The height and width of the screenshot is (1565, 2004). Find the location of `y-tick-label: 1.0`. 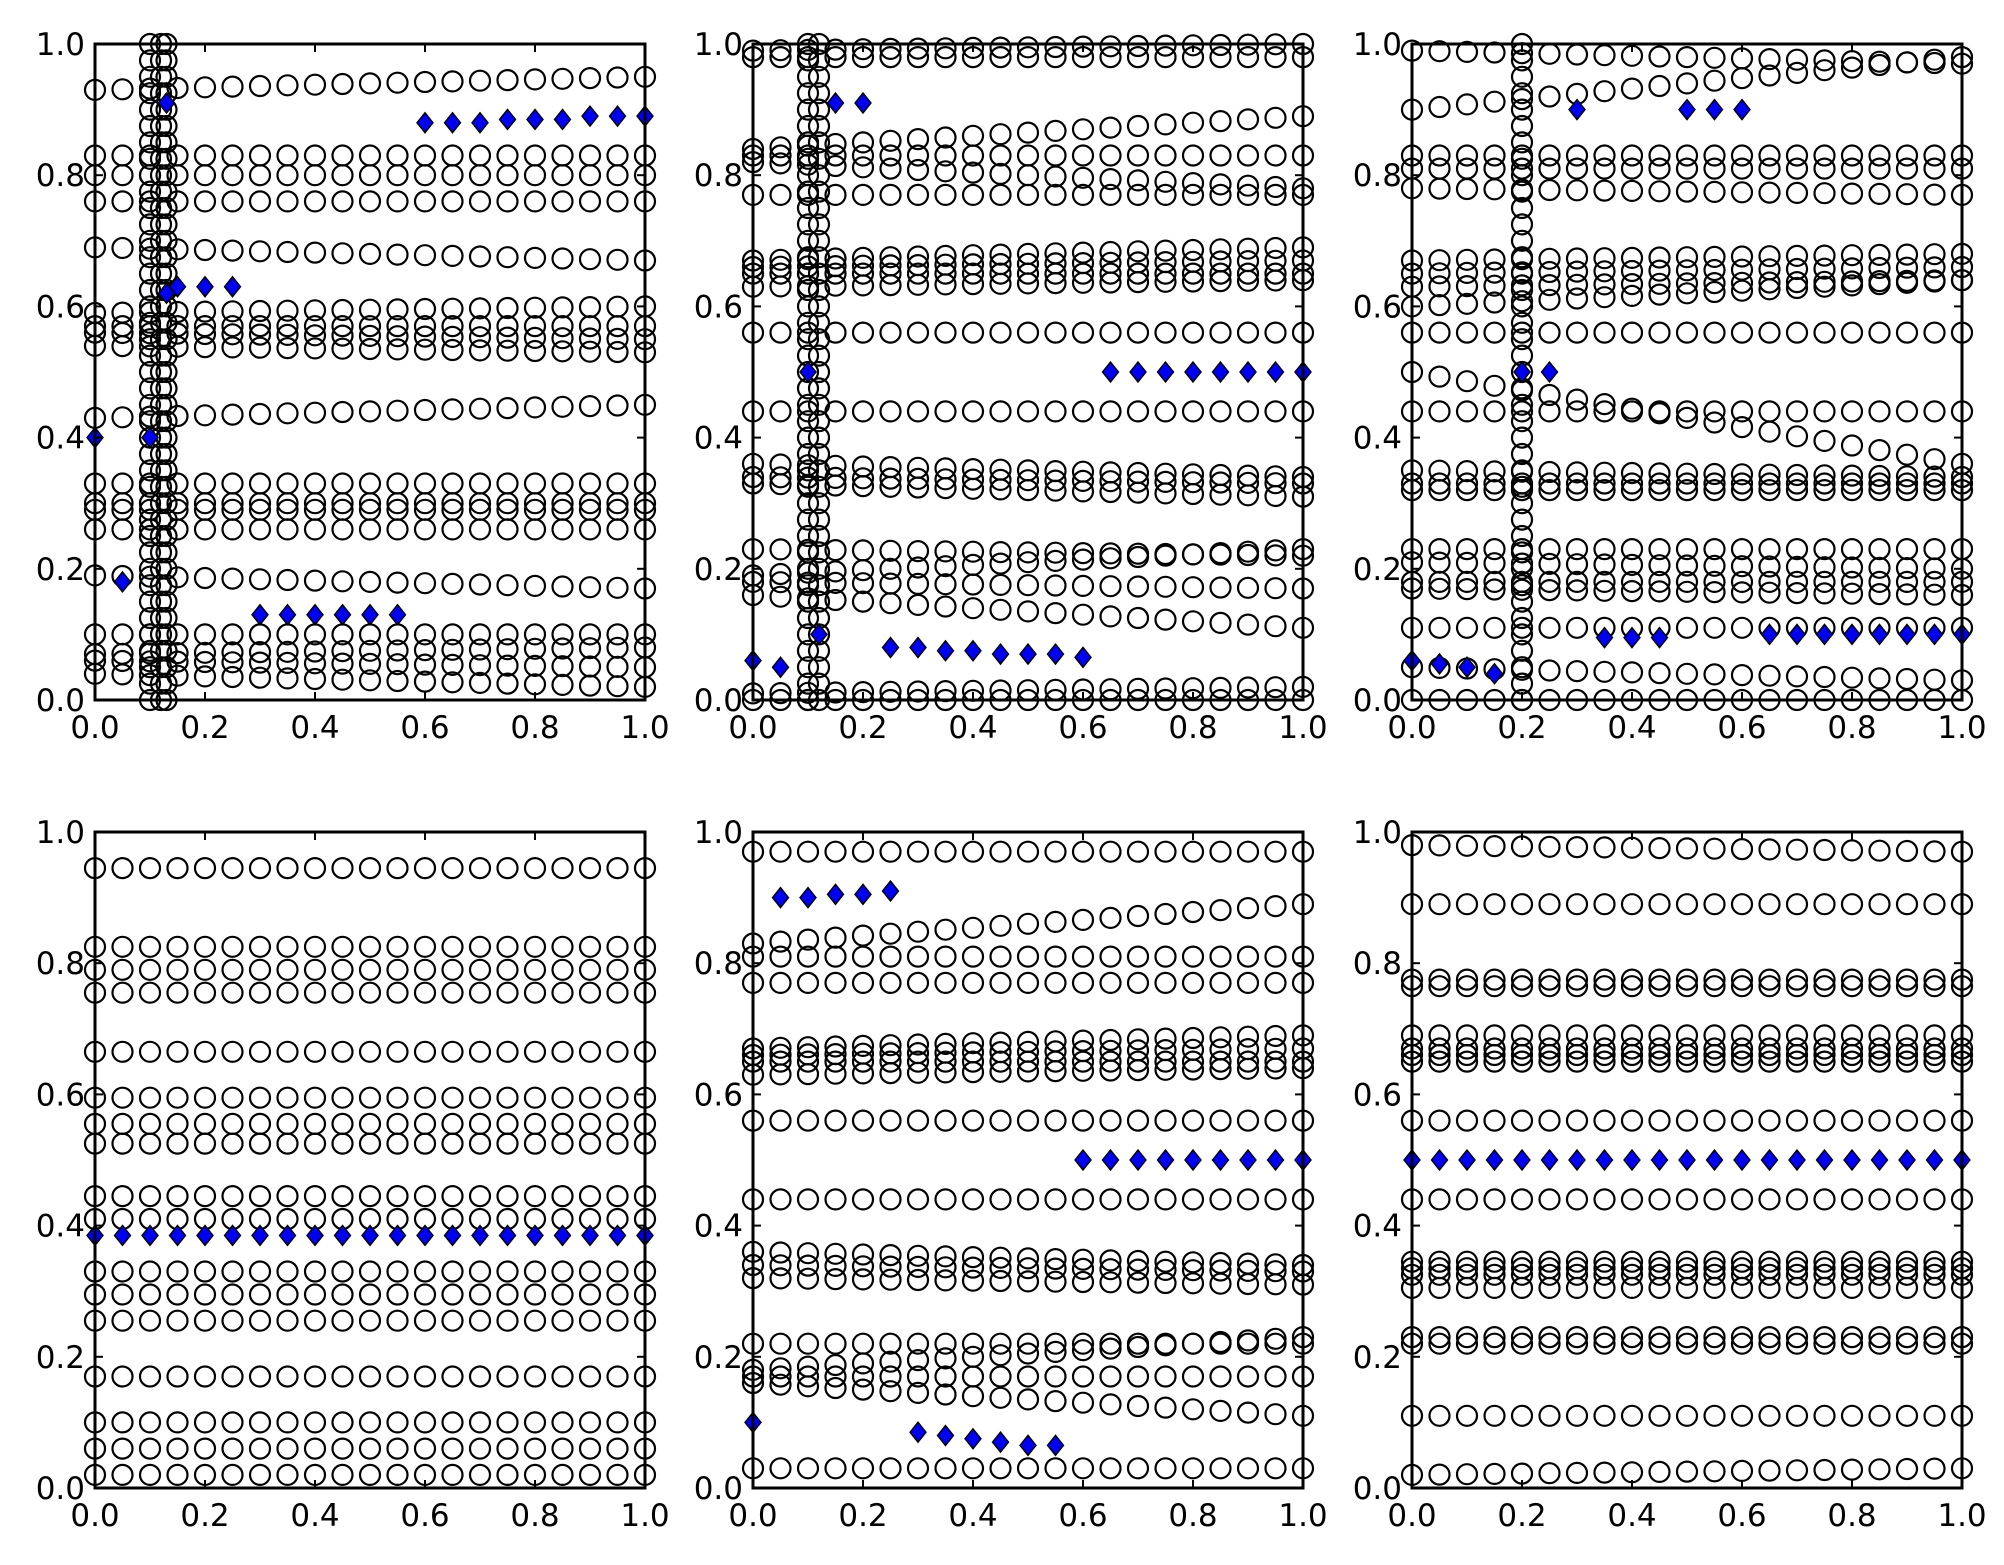

y-tick-label: 1.0 is located at coordinates (60, 833).